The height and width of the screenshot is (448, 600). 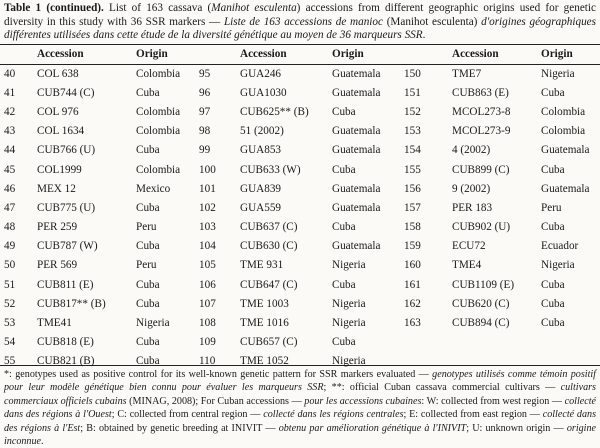 What do you see at coordinates (483, 284) in the screenshot?
I see `accession-cell: CUB1109 (E)` at bounding box center [483, 284].